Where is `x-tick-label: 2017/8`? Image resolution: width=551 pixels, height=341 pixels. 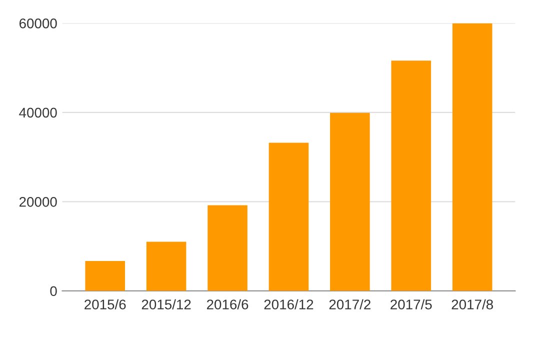
x-tick-label: 2017/8 is located at coordinates (472, 304).